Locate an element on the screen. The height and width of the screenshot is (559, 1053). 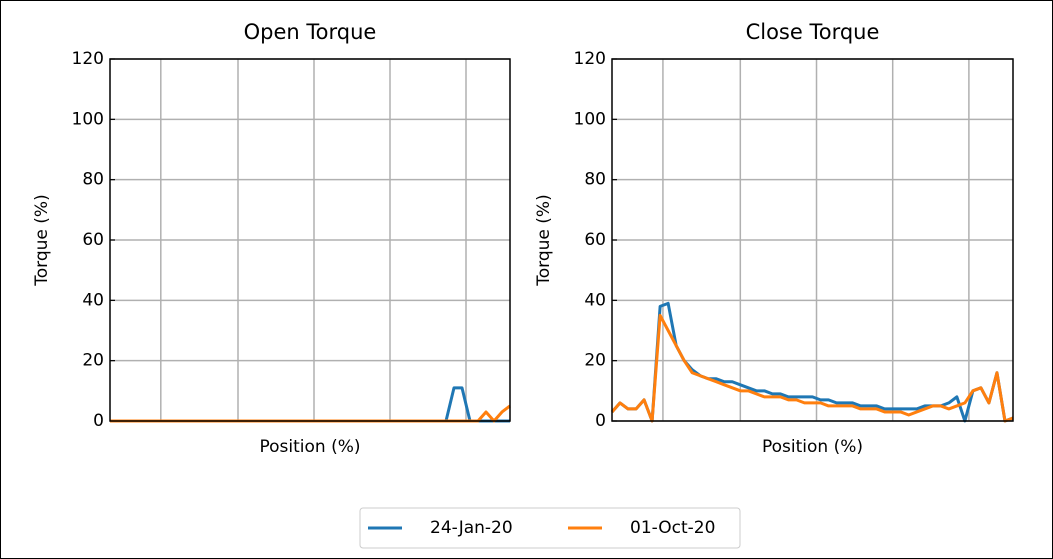
legend is located at coordinates (550, 528).